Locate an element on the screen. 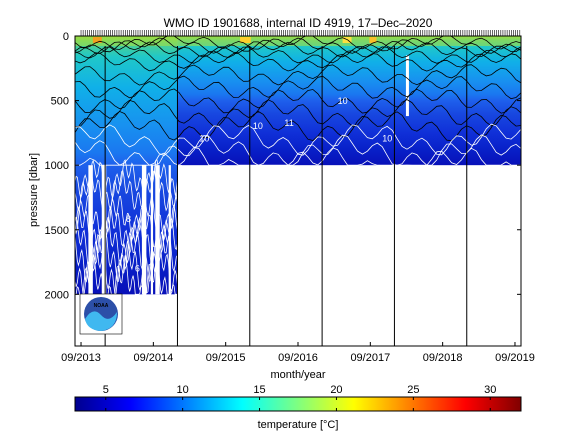 Image resolution: width=576 pixels, height=432 pixels. contour-label: 8 is located at coordinates (128, 219).